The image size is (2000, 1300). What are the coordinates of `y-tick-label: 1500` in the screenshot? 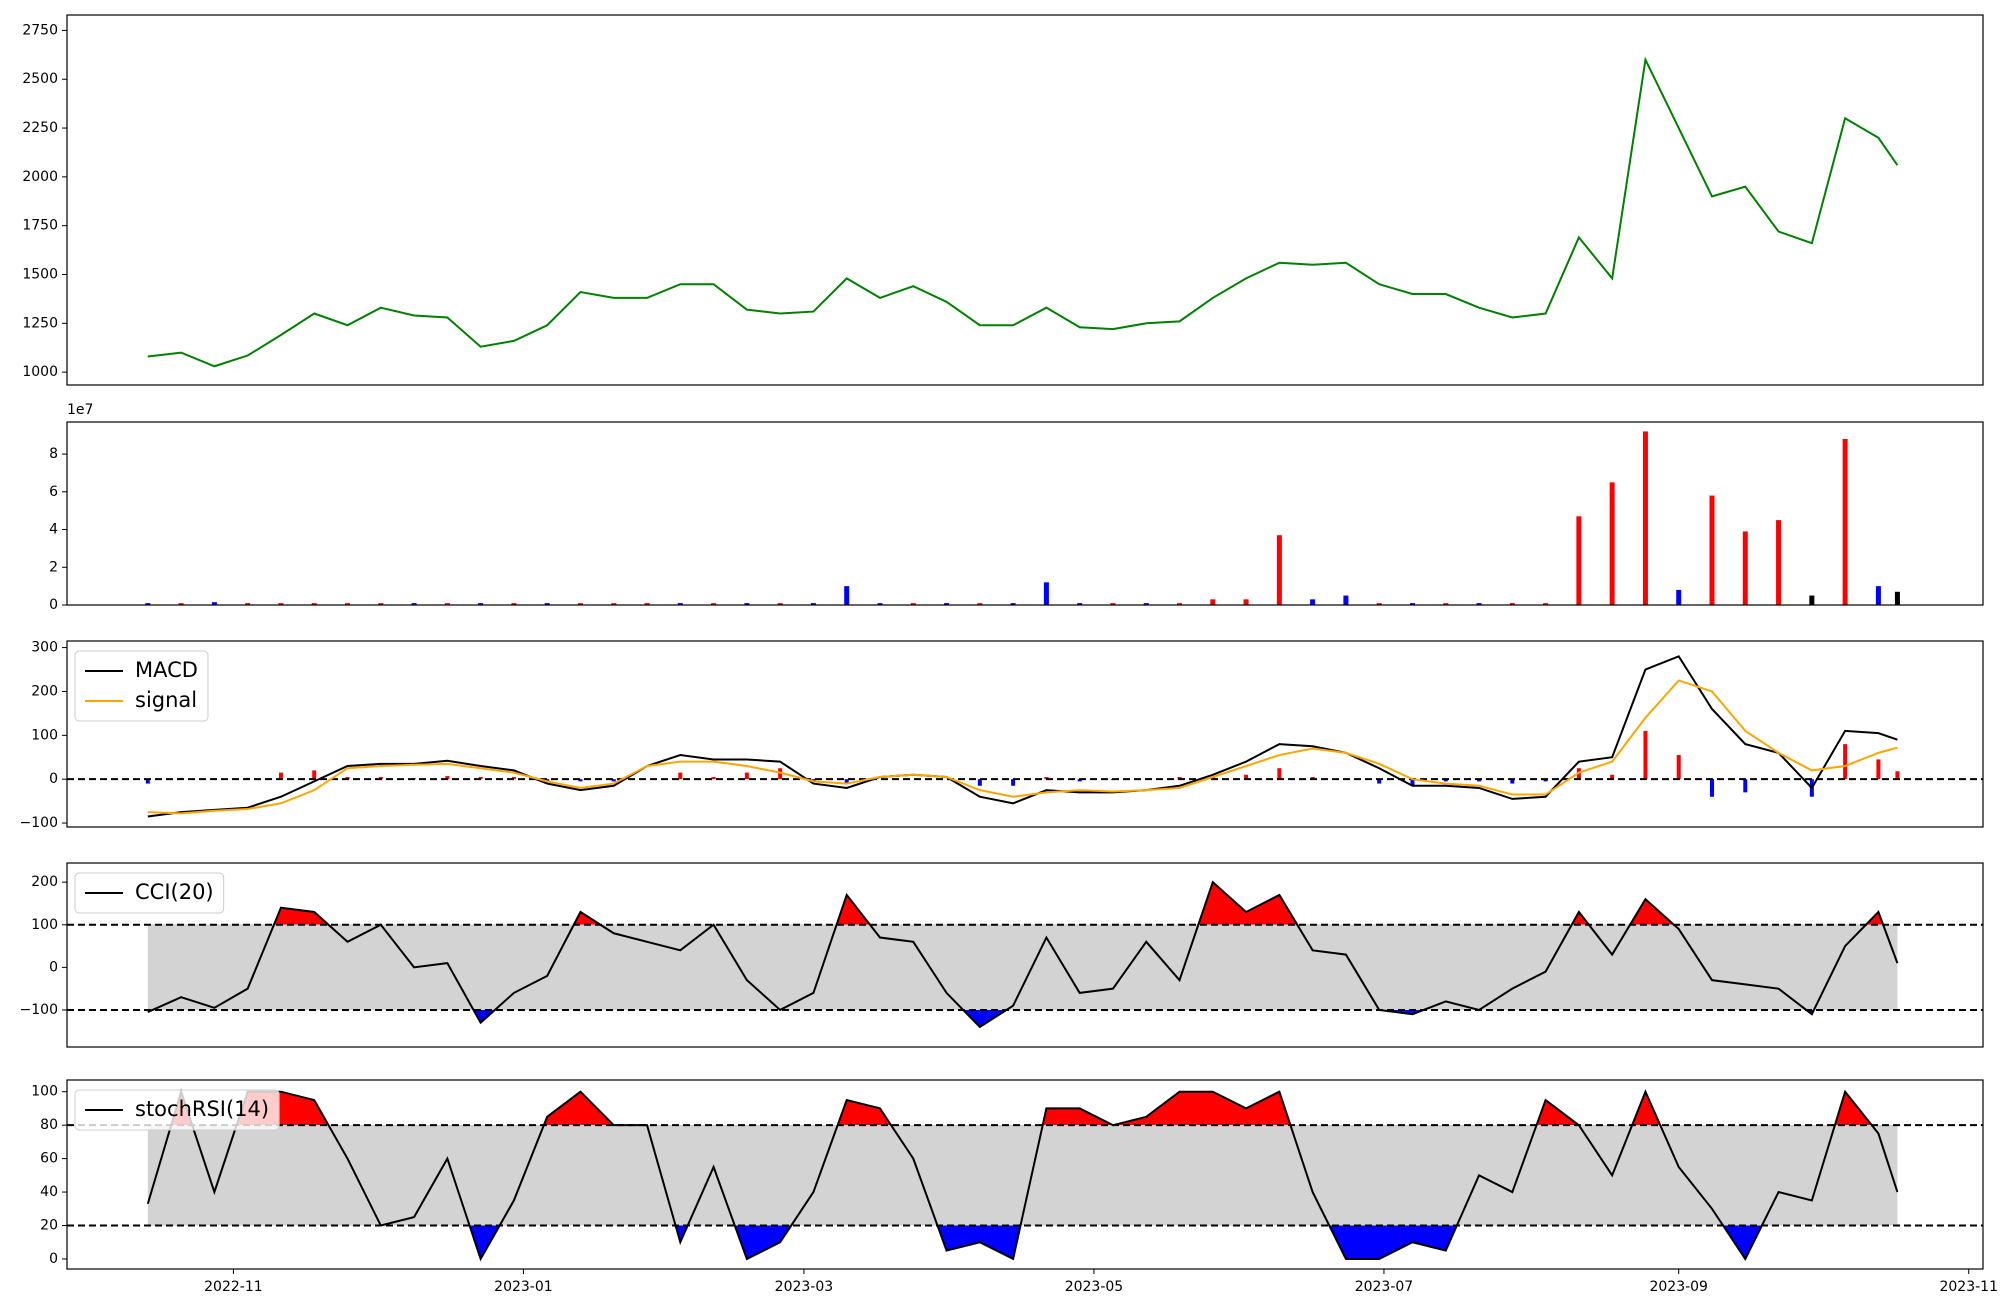 It's located at (40, 274).